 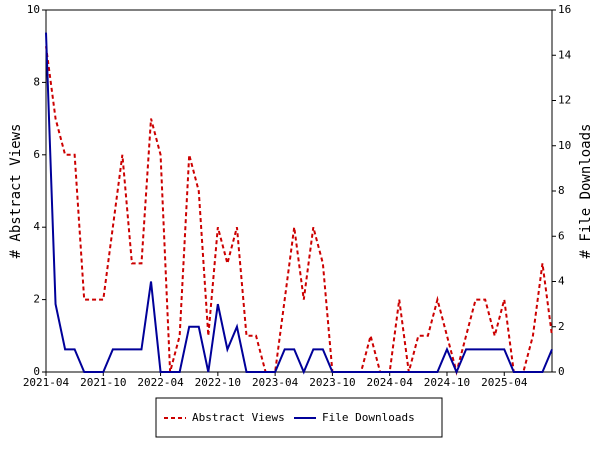 What do you see at coordinates (36, 81) in the screenshot?
I see `y-tick-label: 8` at bounding box center [36, 81].